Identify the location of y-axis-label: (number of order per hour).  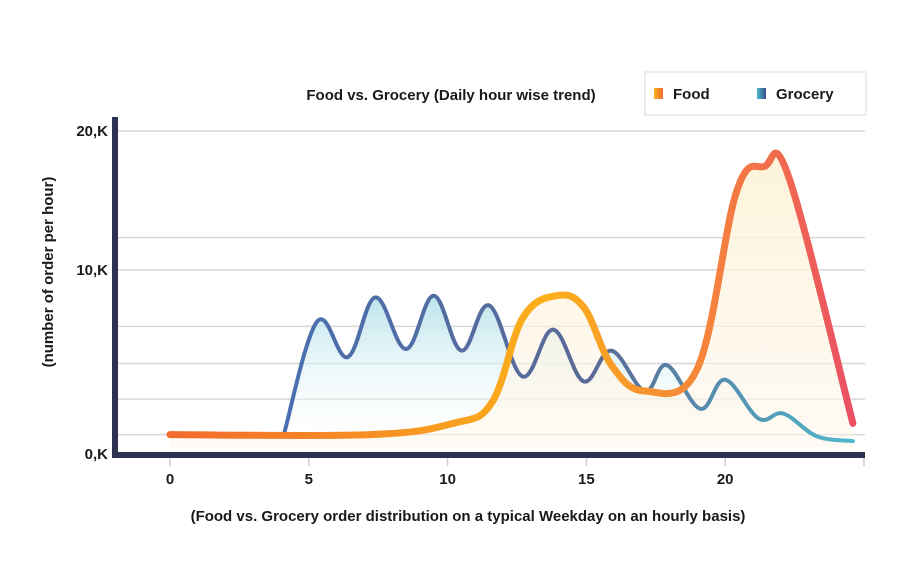
(48, 272).